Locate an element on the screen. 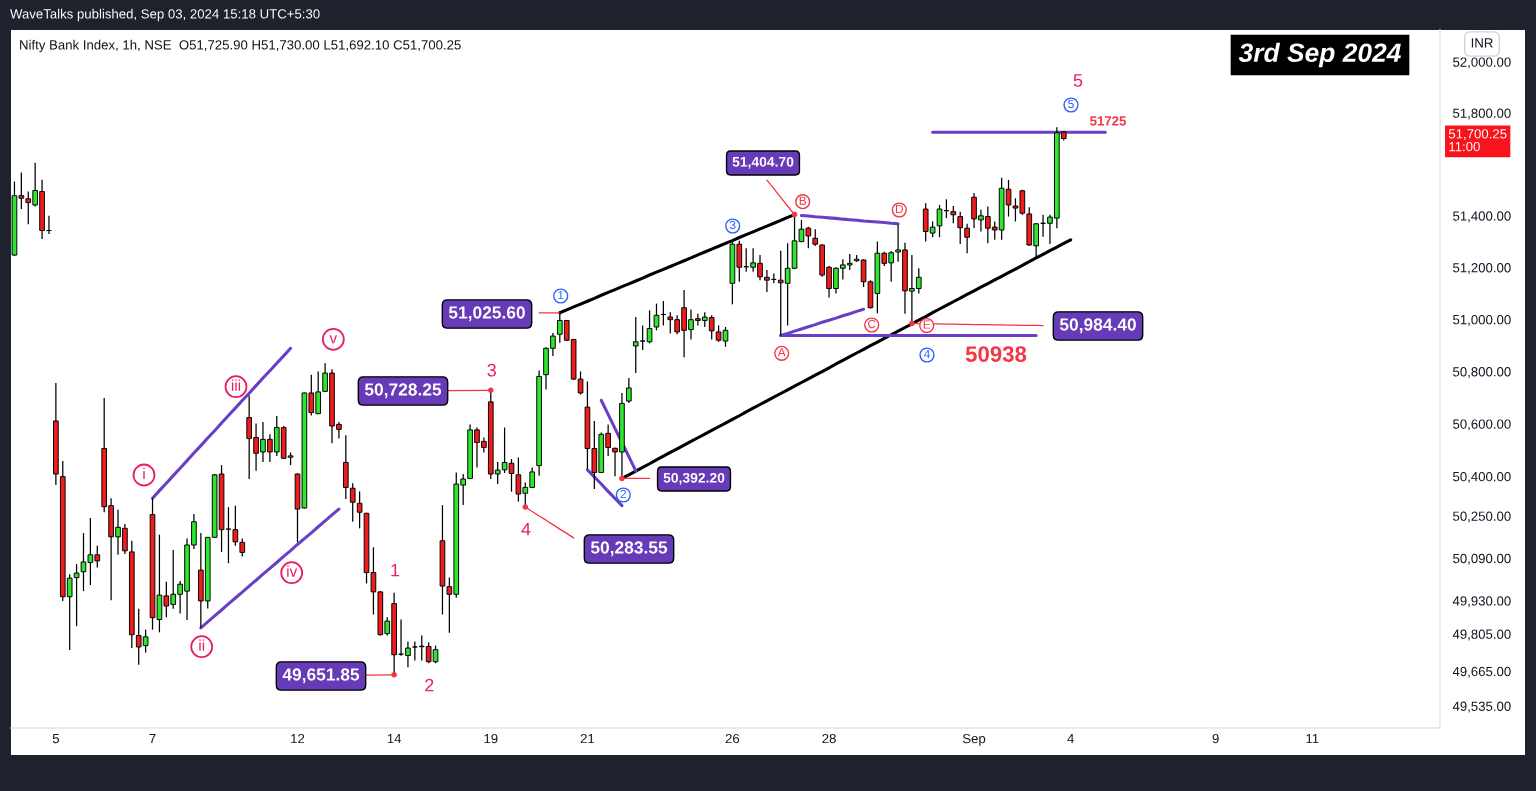 Image resolution: width=1536 pixels, height=791 pixels. x-tick-label: 7 is located at coordinates (152, 739).